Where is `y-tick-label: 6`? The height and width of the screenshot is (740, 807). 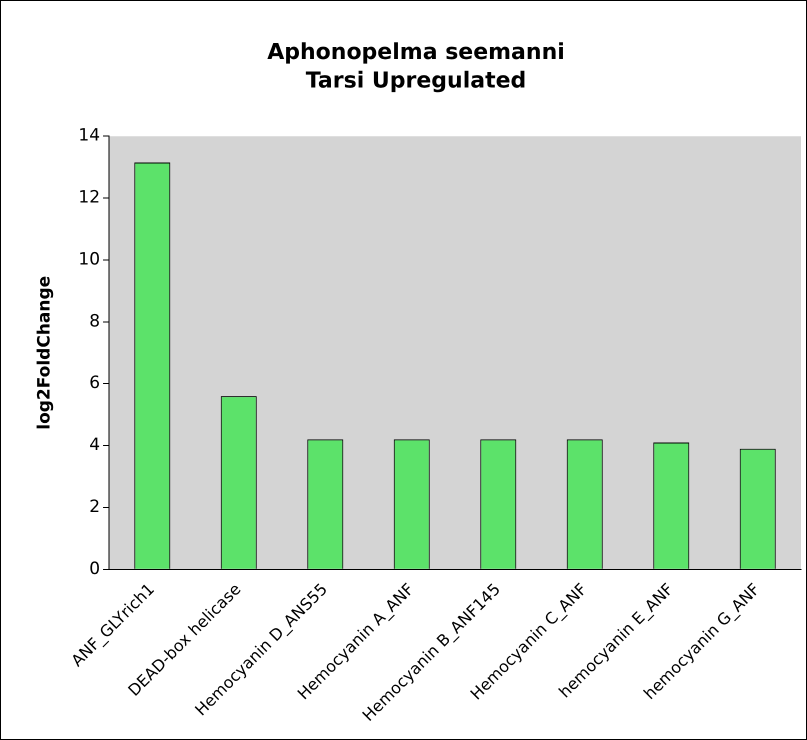
y-tick-label: 6 is located at coordinates (94, 383).